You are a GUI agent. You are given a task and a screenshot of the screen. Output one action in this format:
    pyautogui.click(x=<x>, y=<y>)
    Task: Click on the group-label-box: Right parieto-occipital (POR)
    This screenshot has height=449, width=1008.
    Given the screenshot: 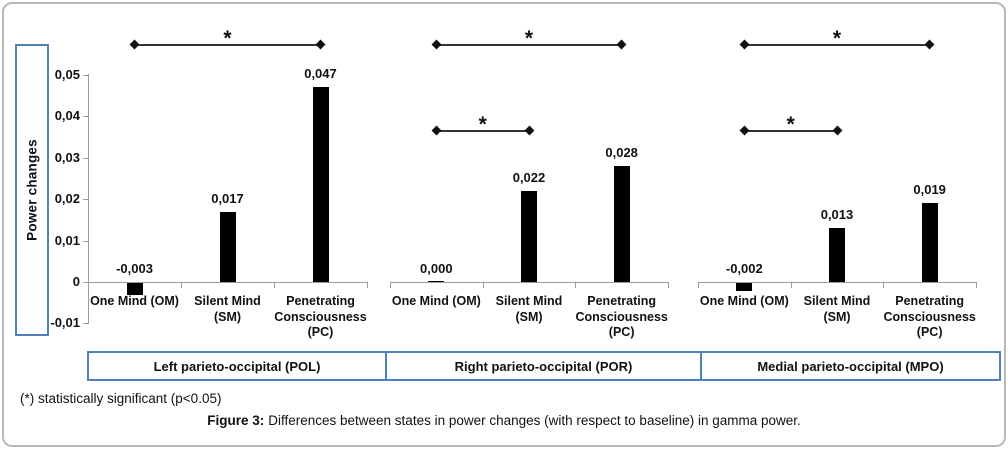 What is the action you would take?
    pyautogui.click(x=543, y=366)
    